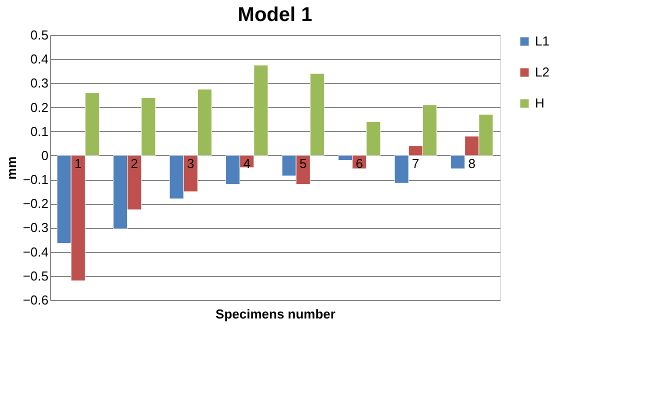 The height and width of the screenshot is (408, 653). I want to click on legend-label: H, so click(539, 103).